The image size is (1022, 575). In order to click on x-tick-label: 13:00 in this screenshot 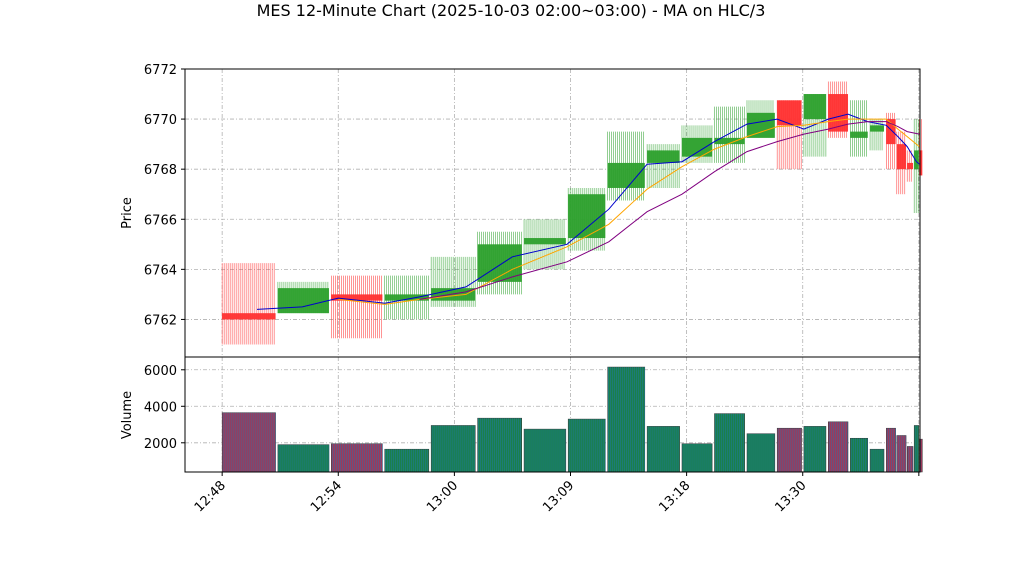, I will do `click(442, 496)`.